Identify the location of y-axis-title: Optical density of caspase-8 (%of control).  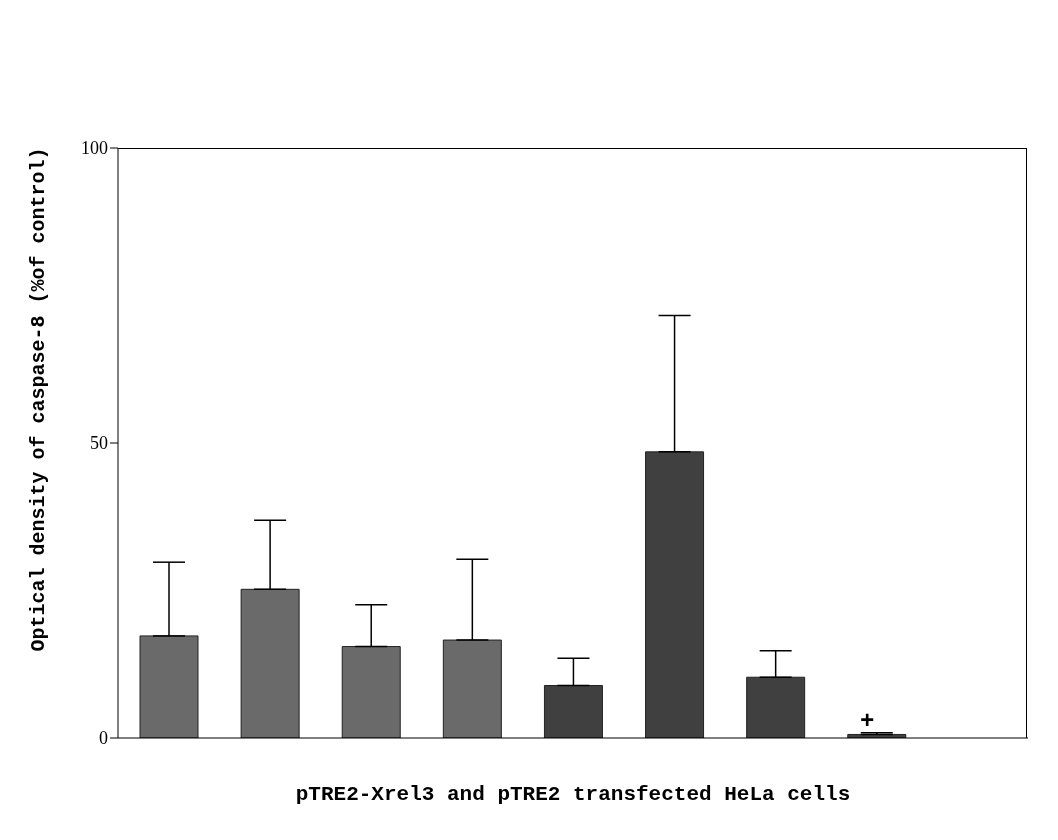
(38, 400).